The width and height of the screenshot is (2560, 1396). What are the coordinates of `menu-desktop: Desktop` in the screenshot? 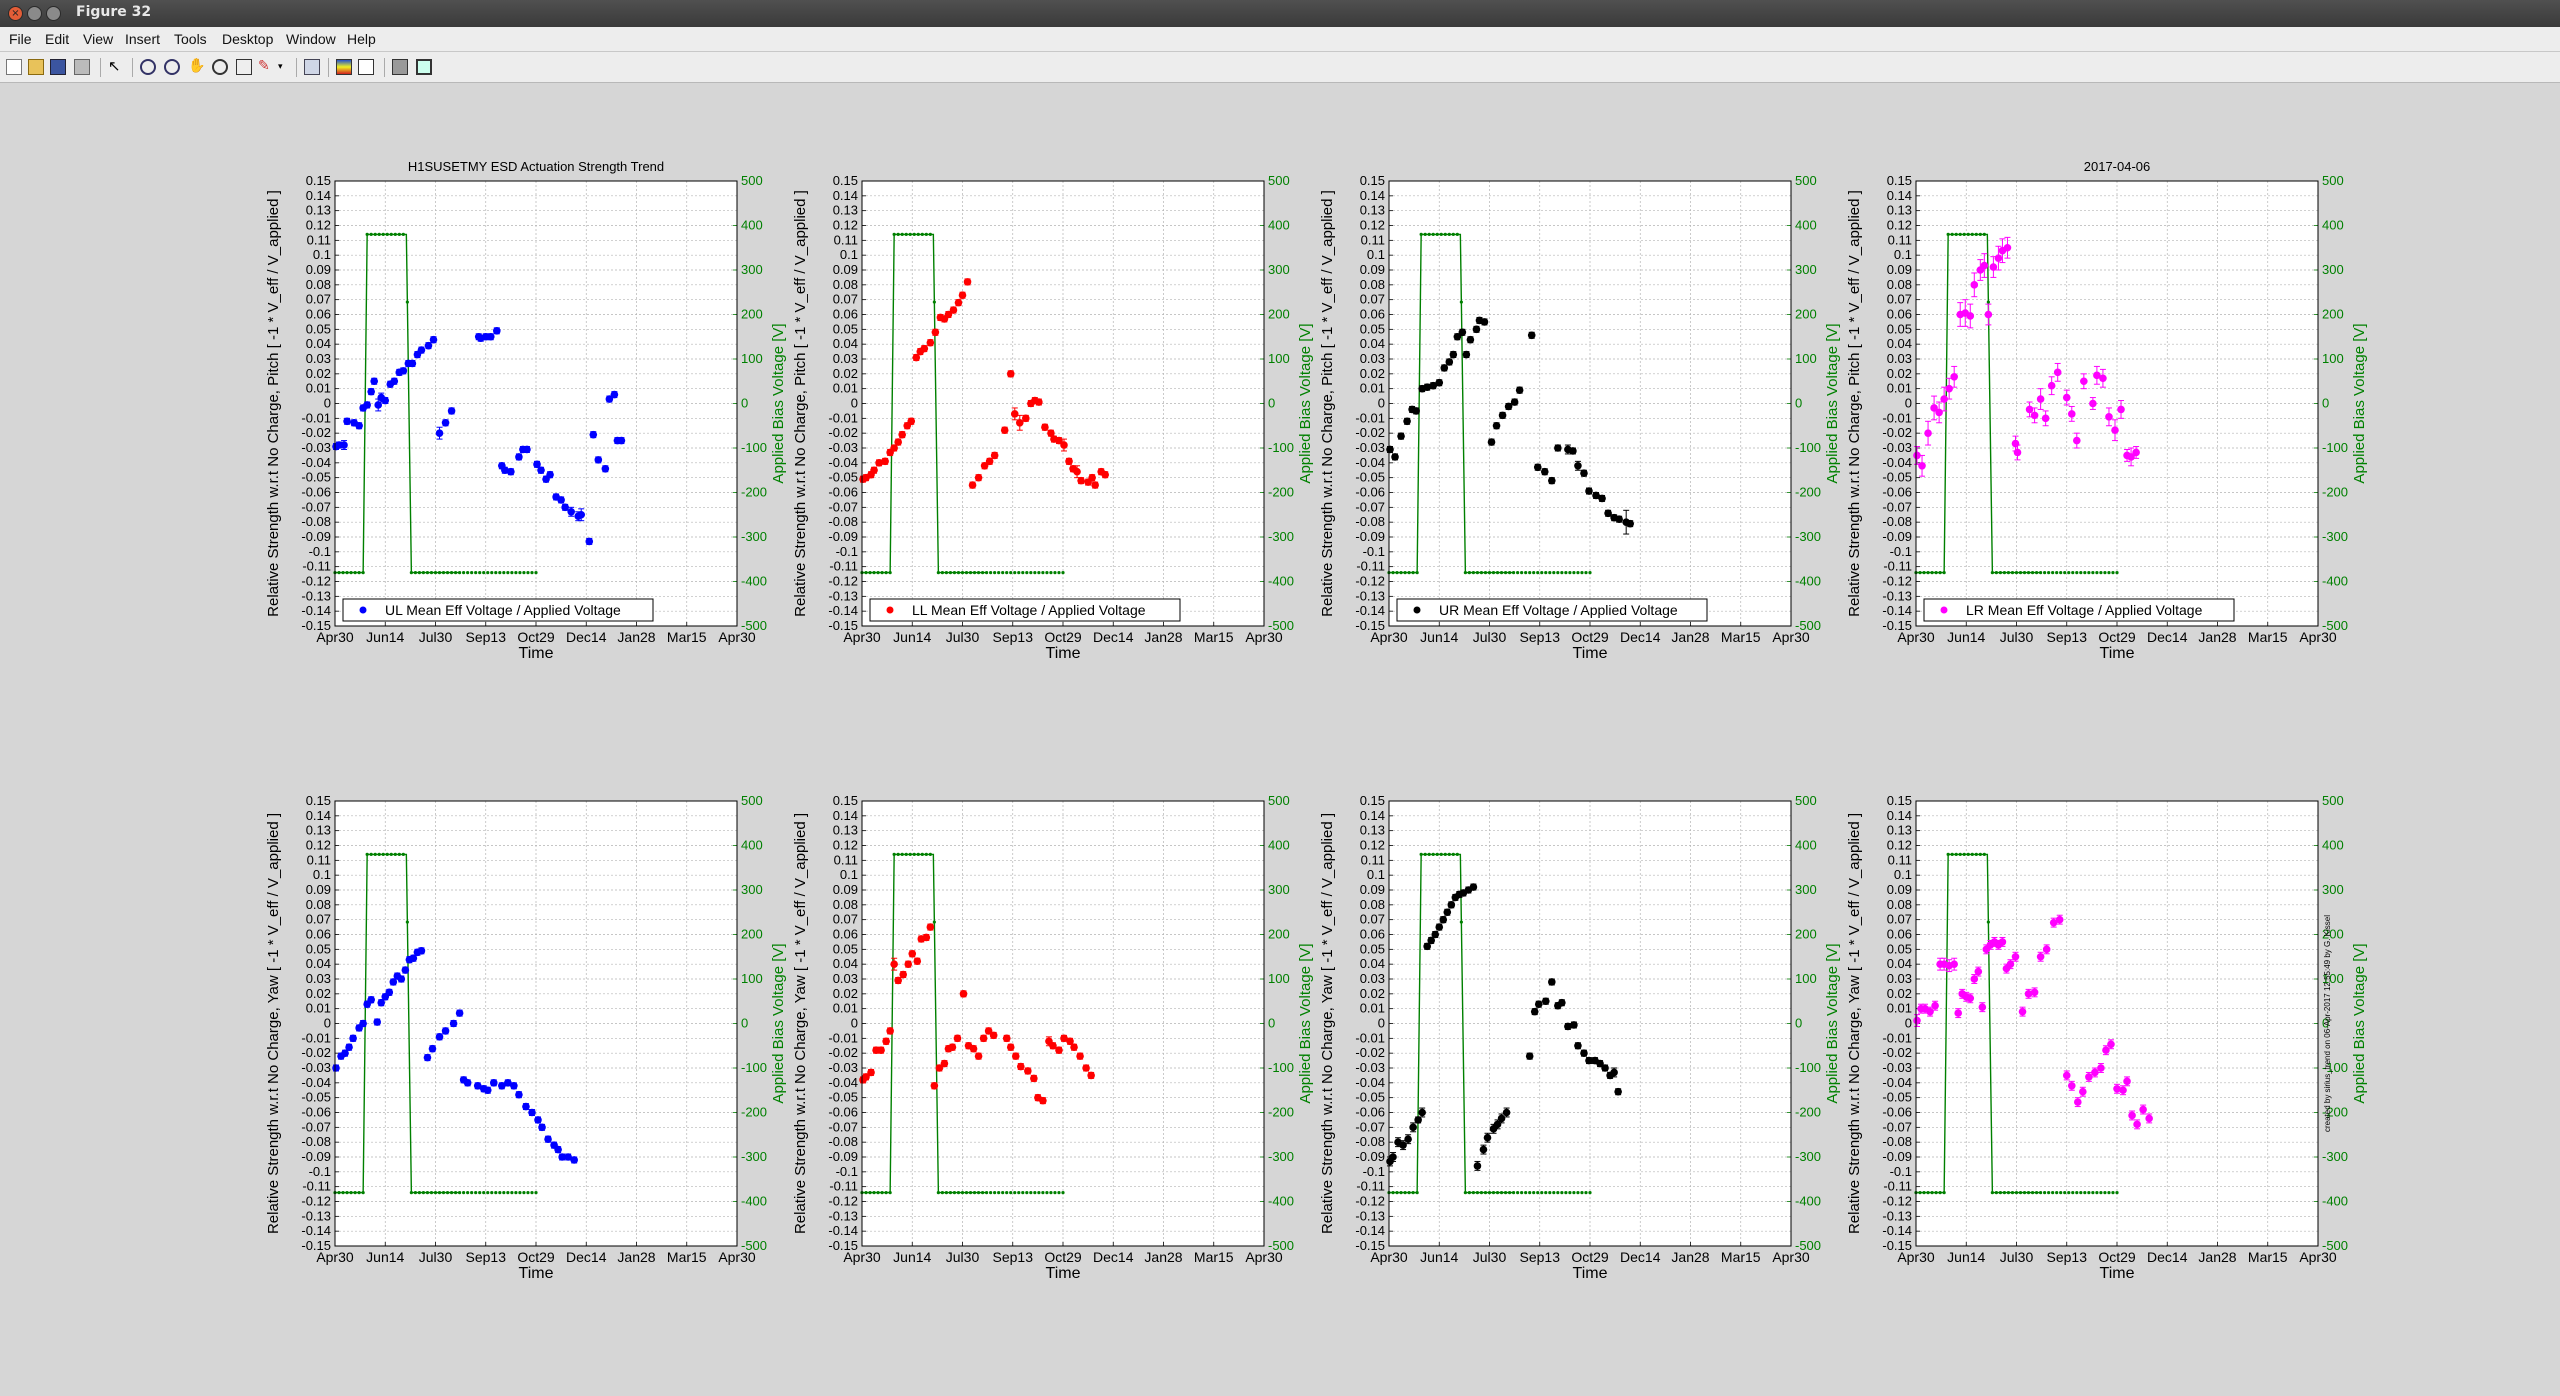 It's located at (248, 39).